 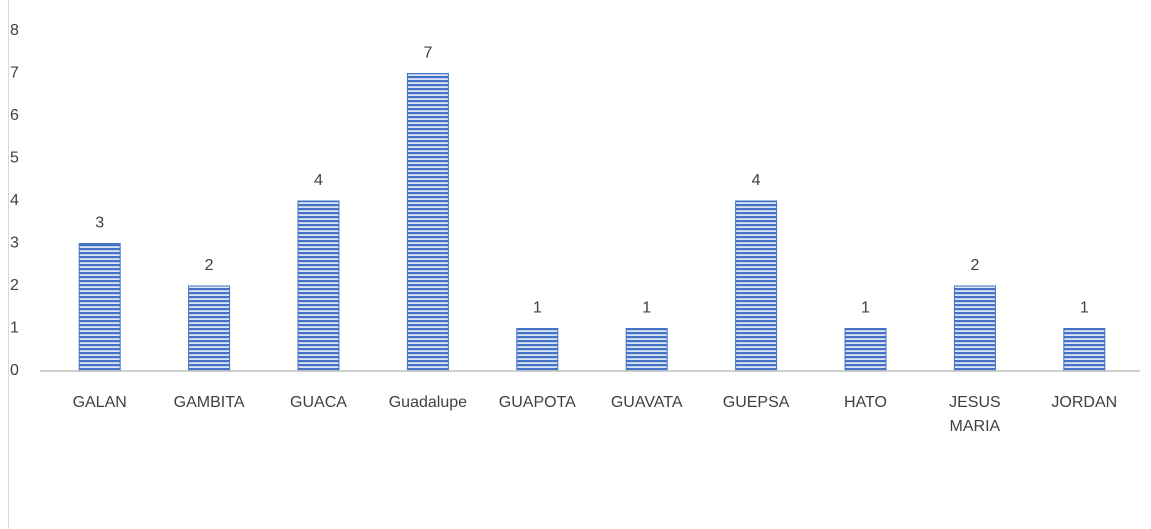 What do you see at coordinates (14, 328) in the screenshot?
I see `y-tick-label: 1` at bounding box center [14, 328].